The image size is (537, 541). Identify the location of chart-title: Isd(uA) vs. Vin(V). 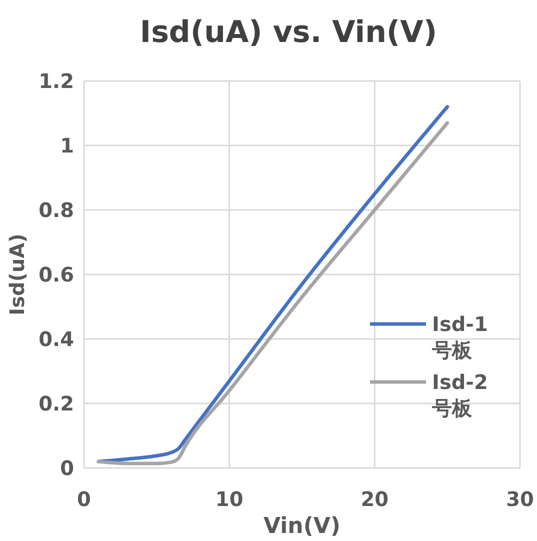
(289, 32).